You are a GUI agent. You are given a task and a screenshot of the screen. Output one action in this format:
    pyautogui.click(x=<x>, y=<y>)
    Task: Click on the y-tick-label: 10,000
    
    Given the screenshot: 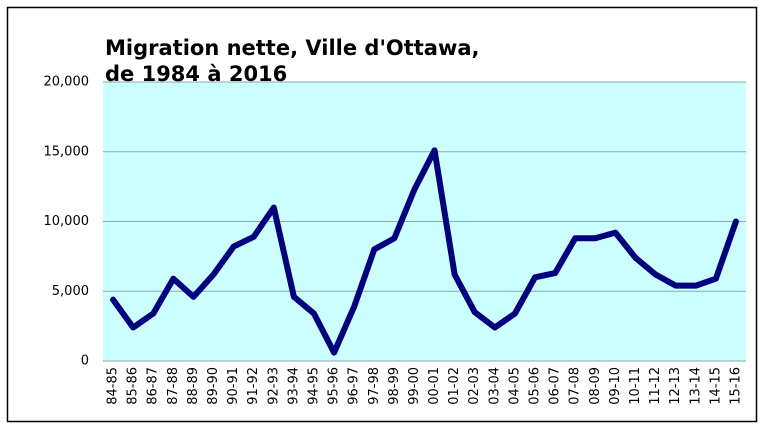 What is the action you would take?
    pyautogui.click(x=67, y=221)
    